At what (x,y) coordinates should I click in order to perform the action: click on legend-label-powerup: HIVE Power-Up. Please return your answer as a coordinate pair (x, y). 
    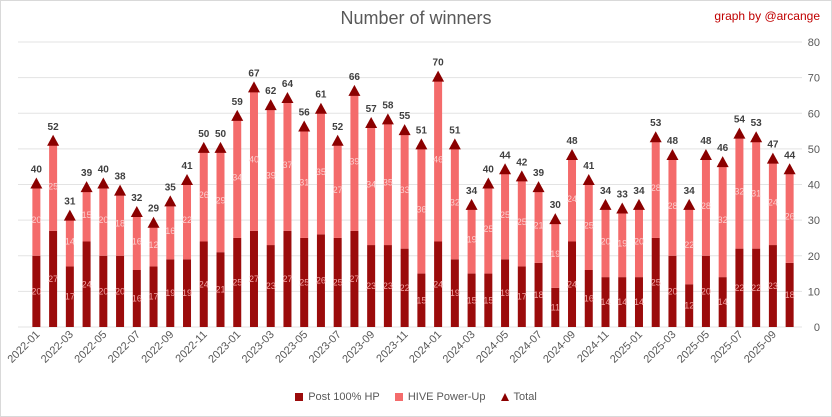
    Looking at the image, I should click on (446, 397).